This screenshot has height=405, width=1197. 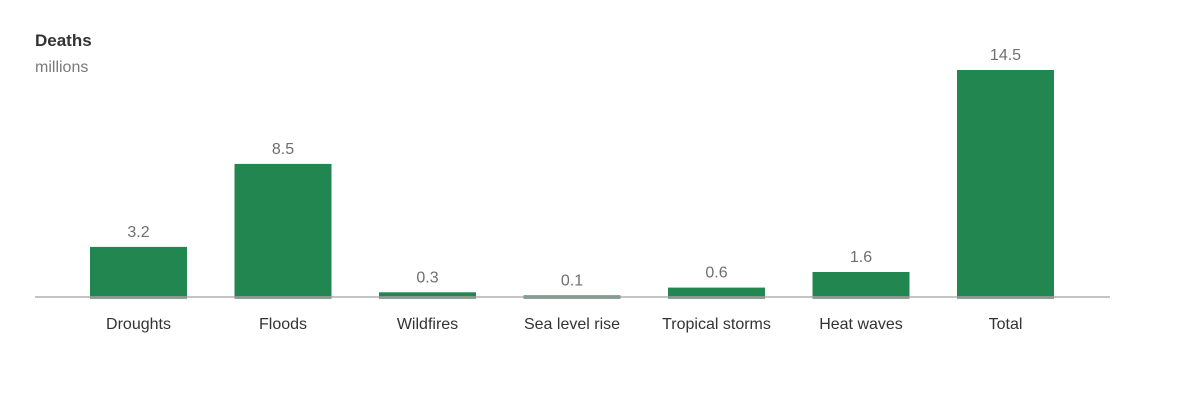 I want to click on value-label-wildfires: 0.3, so click(x=427, y=277).